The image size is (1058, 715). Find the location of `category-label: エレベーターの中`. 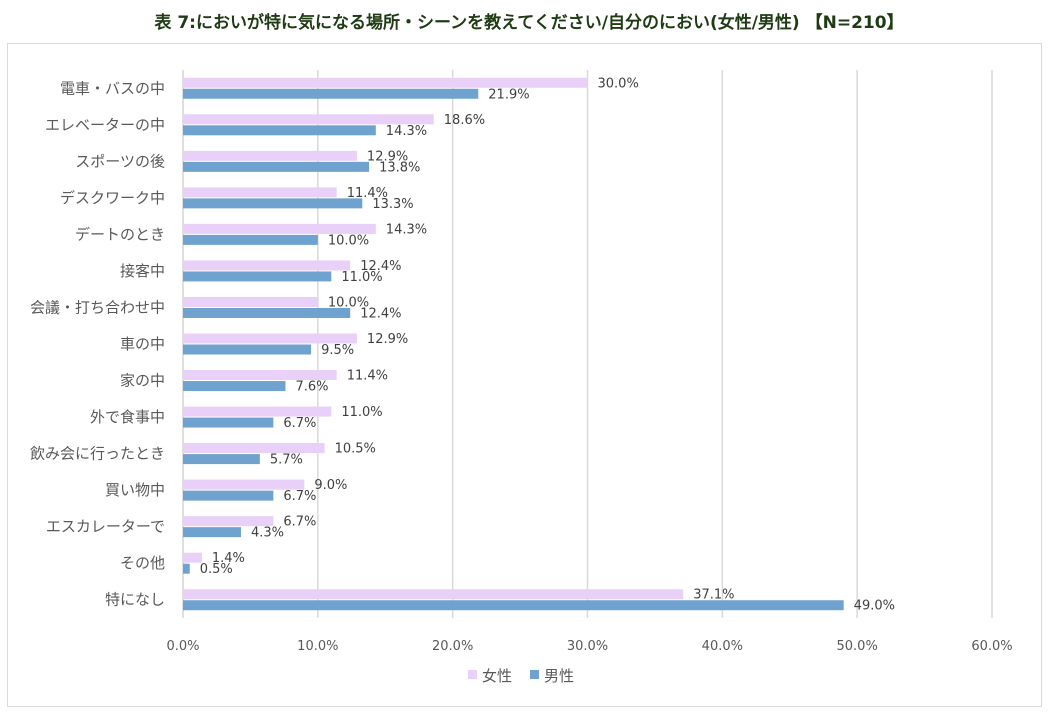

category-label: エレベーターの中 is located at coordinates (105, 125).